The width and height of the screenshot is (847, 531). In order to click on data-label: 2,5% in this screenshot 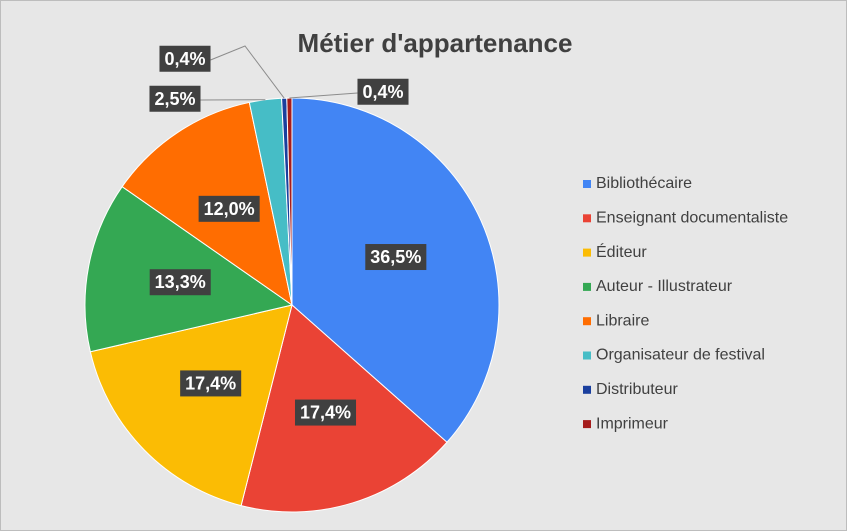, I will do `click(174, 99)`.